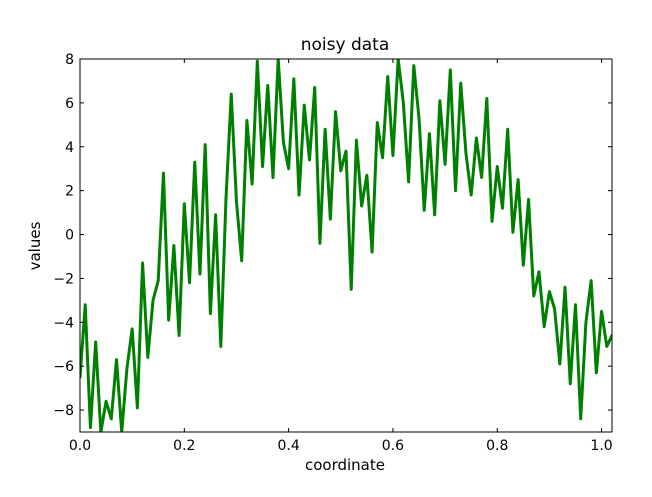 The height and width of the screenshot is (497, 652). What do you see at coordinates (288, 446) in the screenshot?
I see `x-tick-label: 0.4` at bounding box center [288, 446].